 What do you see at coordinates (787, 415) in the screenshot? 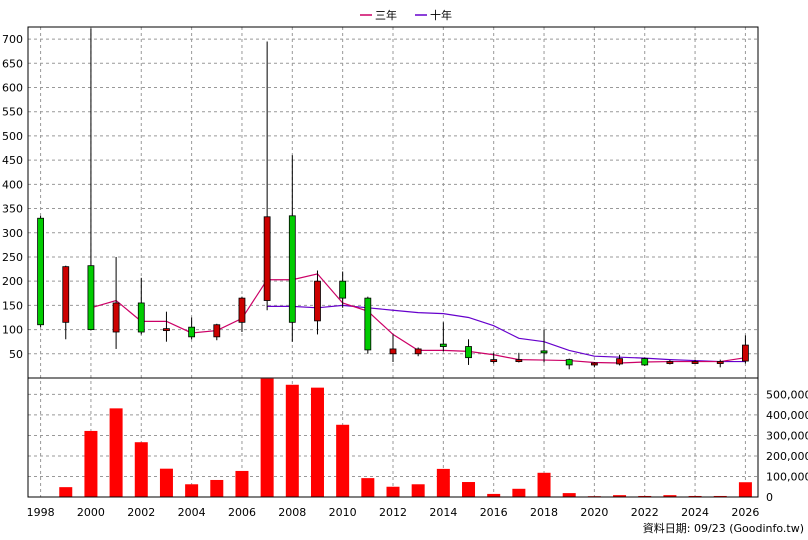
I see `volume-tick-label: 400,000` at bounding box center [787, 415].